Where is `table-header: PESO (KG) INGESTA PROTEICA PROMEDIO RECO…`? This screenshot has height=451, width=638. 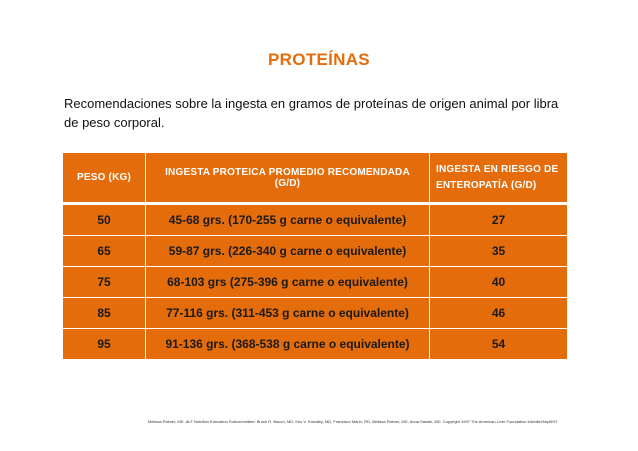 table-header: PESO (KG) INGESTA PROTEICA PROMEDIO RECO… is located at coordinates (315, 179).